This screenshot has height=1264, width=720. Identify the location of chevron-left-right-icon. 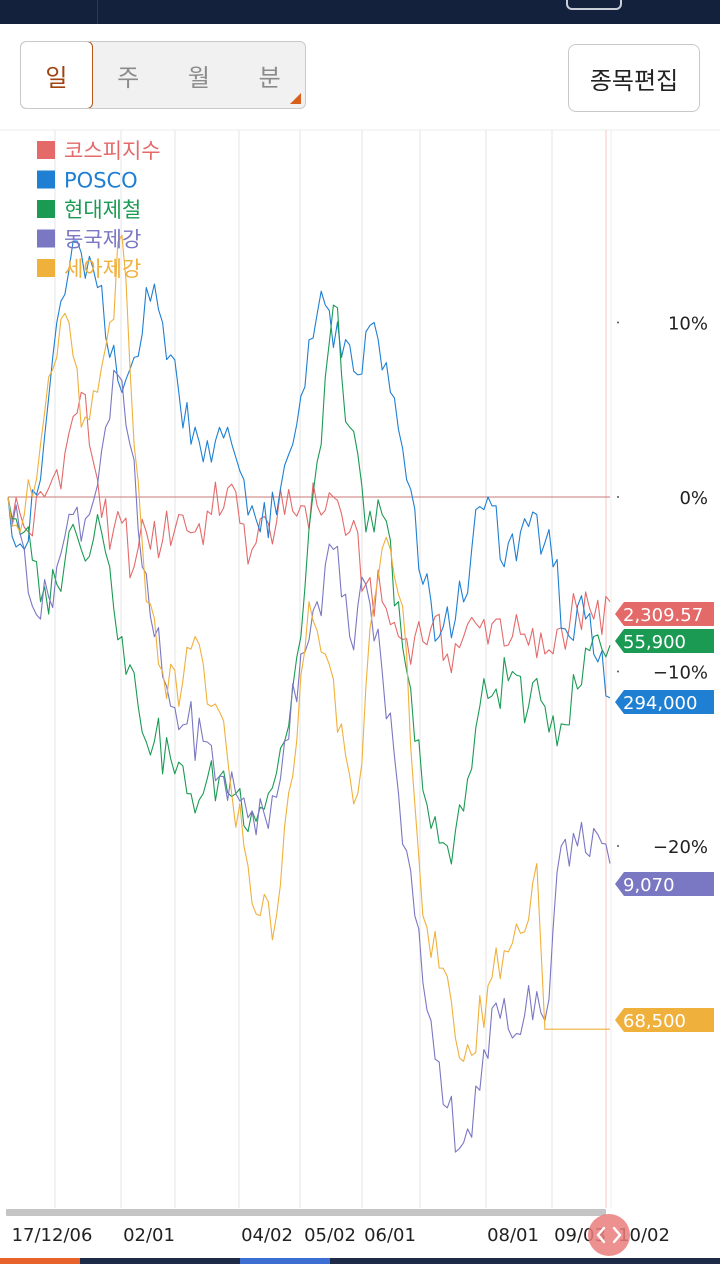
(609, 1235).